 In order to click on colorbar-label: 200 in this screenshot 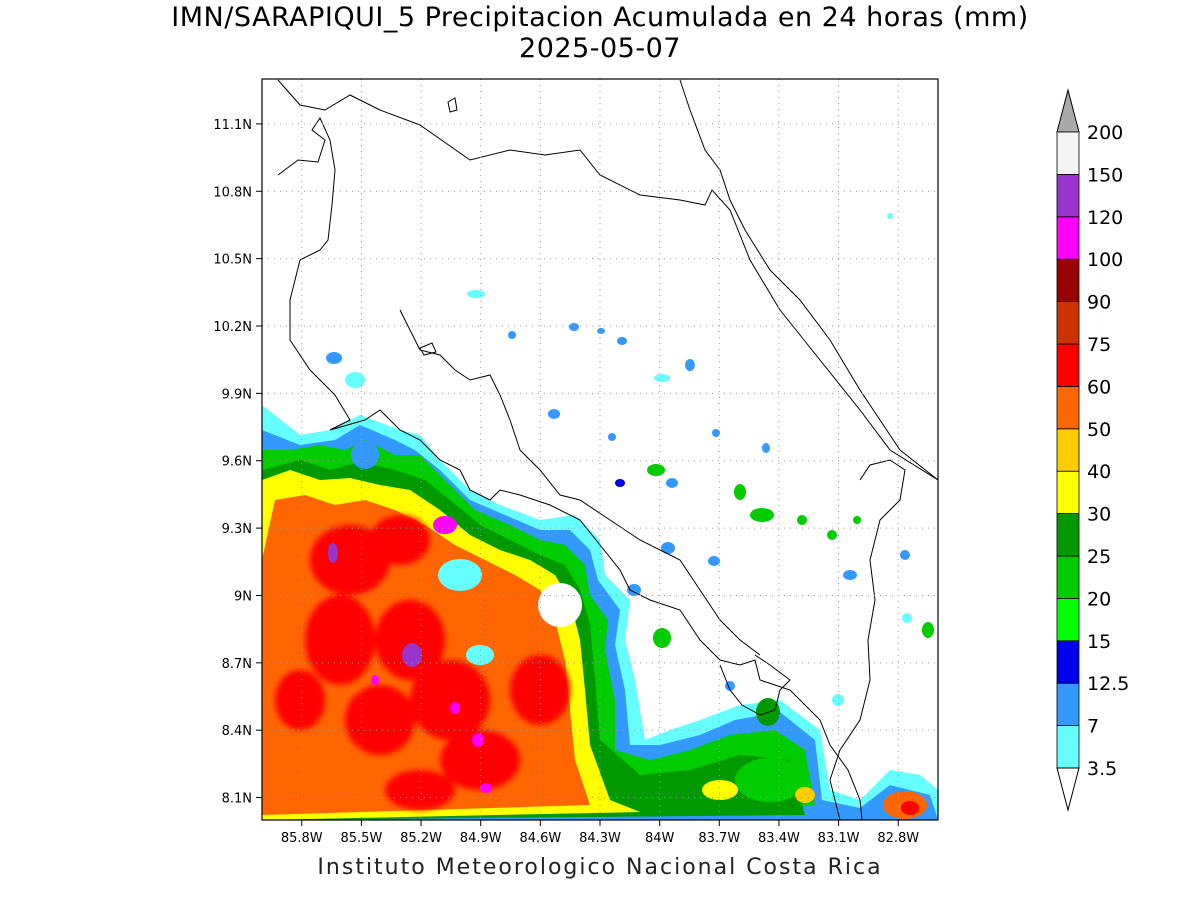, I will do `click(1105, 133)`.